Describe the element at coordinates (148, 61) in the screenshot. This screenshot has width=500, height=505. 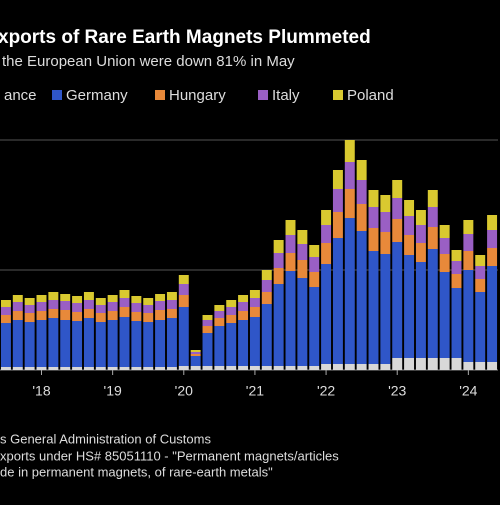
I see `chart-subtitle: the European Union were down 81% in May` at that location.